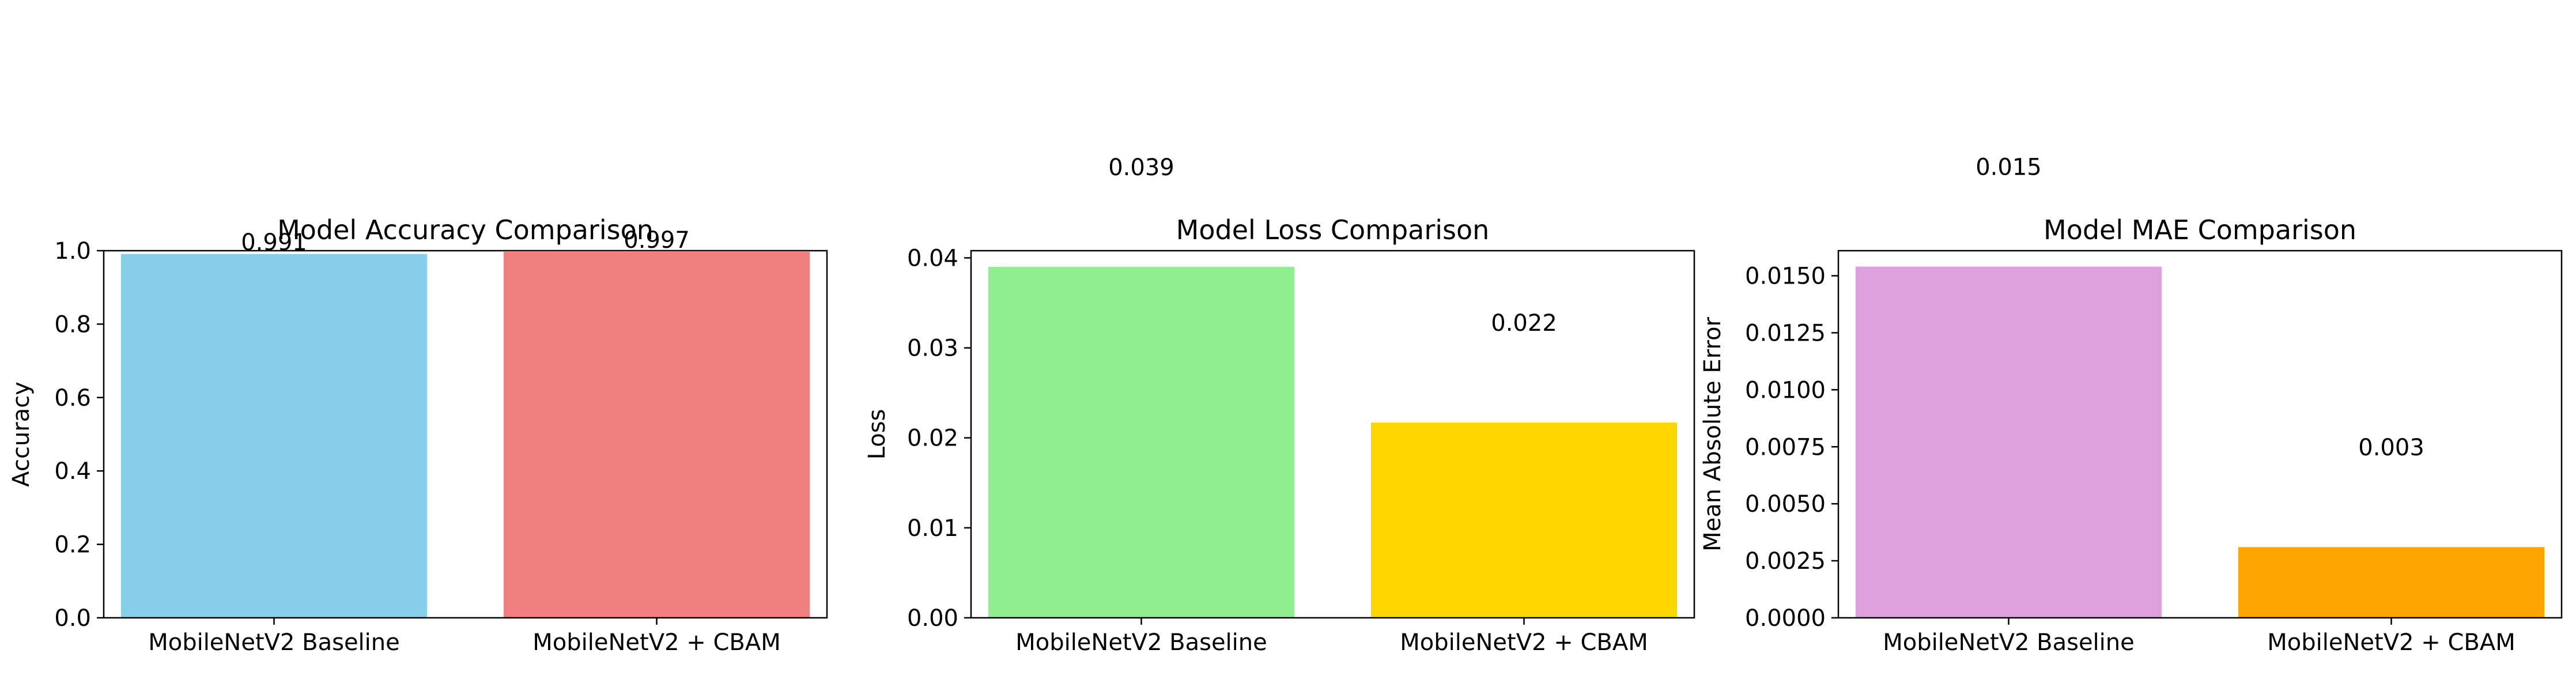 The width and height of the screenshot is (2576, 676). Describe the element at coordinates (1524, 323) in the screenshot. I see `data-label: 0.022` at that location.